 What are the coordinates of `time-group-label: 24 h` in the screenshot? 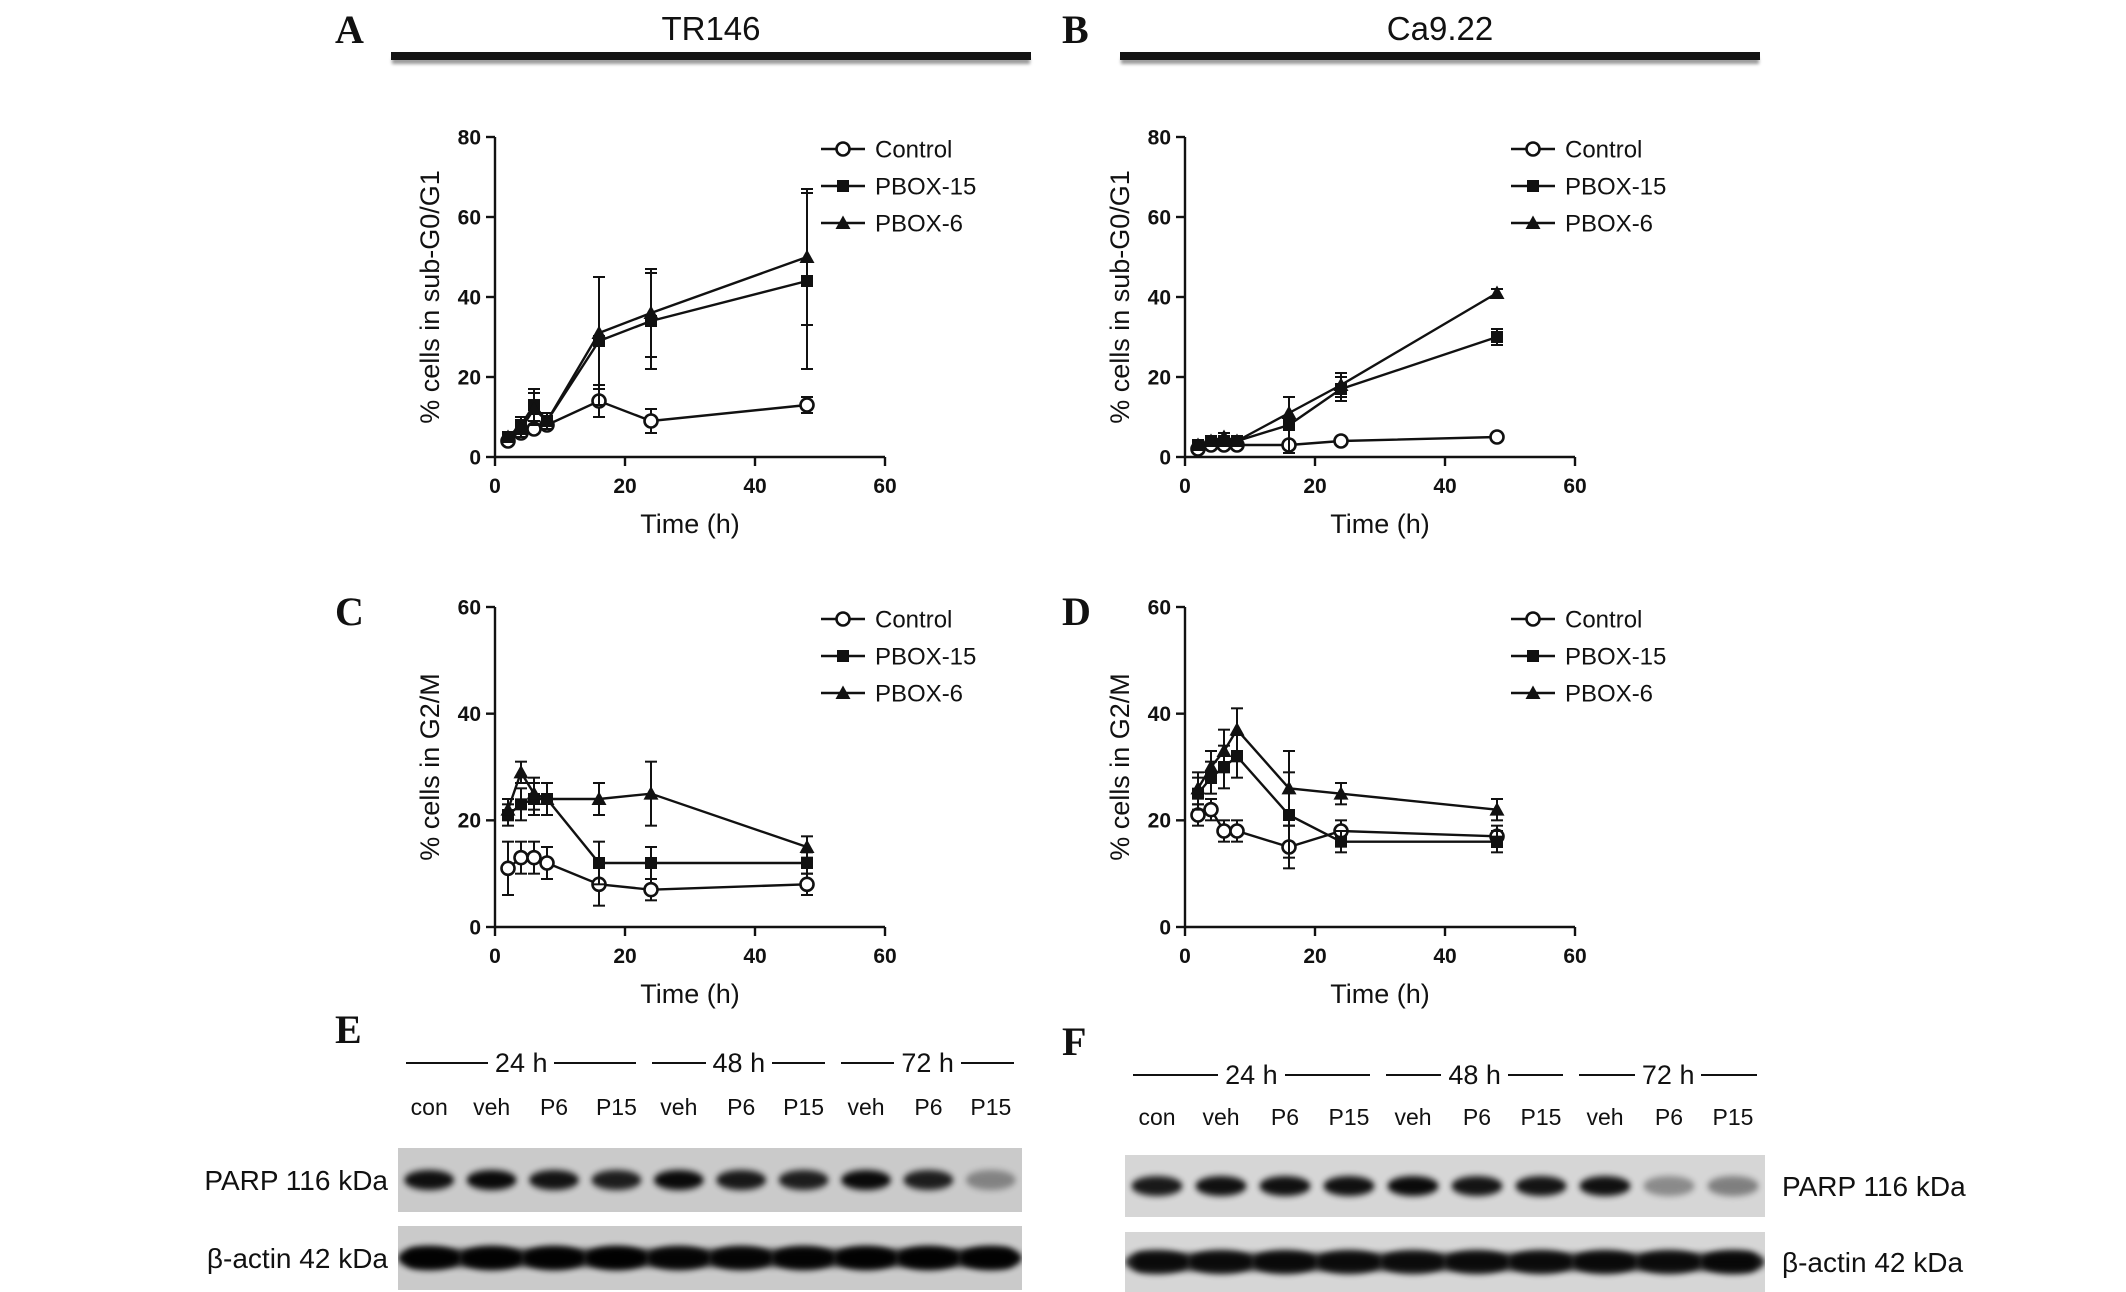 It's located at (521, 1062).